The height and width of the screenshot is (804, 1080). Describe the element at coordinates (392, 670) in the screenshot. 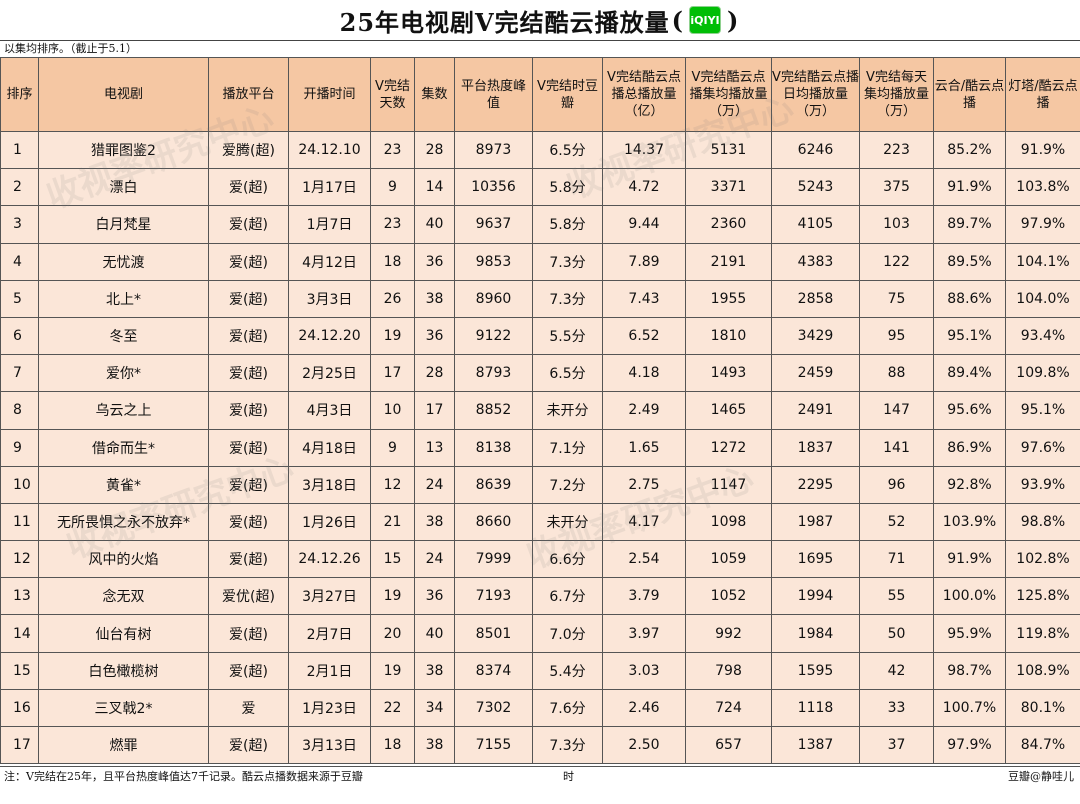

I see `table-cell: 19` at that location.